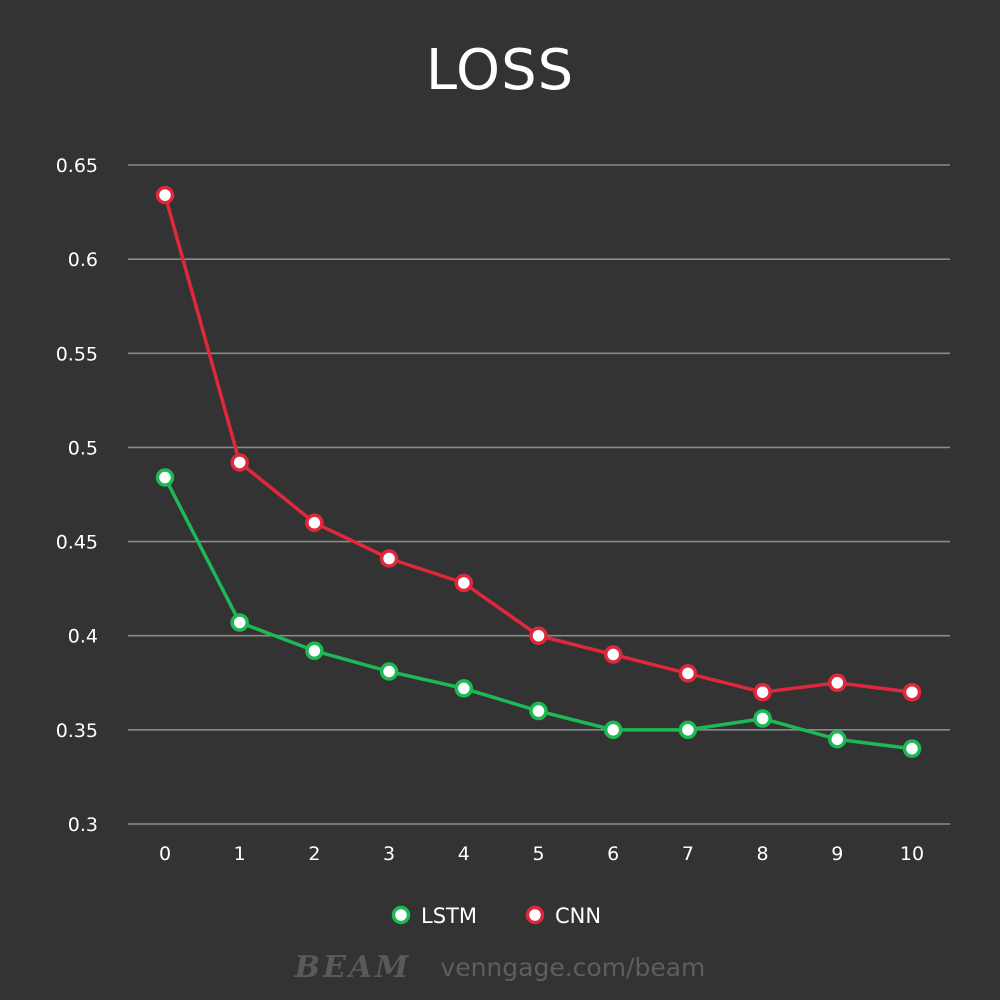  What do you see at coordinates (763, 854) in the screenshot?
I see `x-tick-label: 8` at bounding box center [763, 854].